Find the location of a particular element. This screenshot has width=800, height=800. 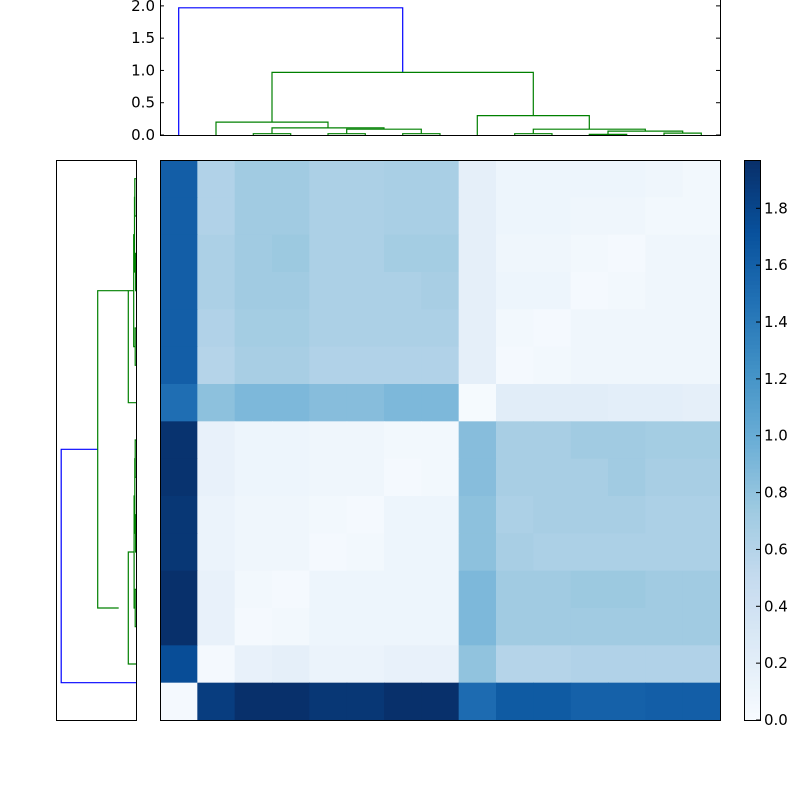

y-tick-label: 1.5 is located at coordinates (143, 38).